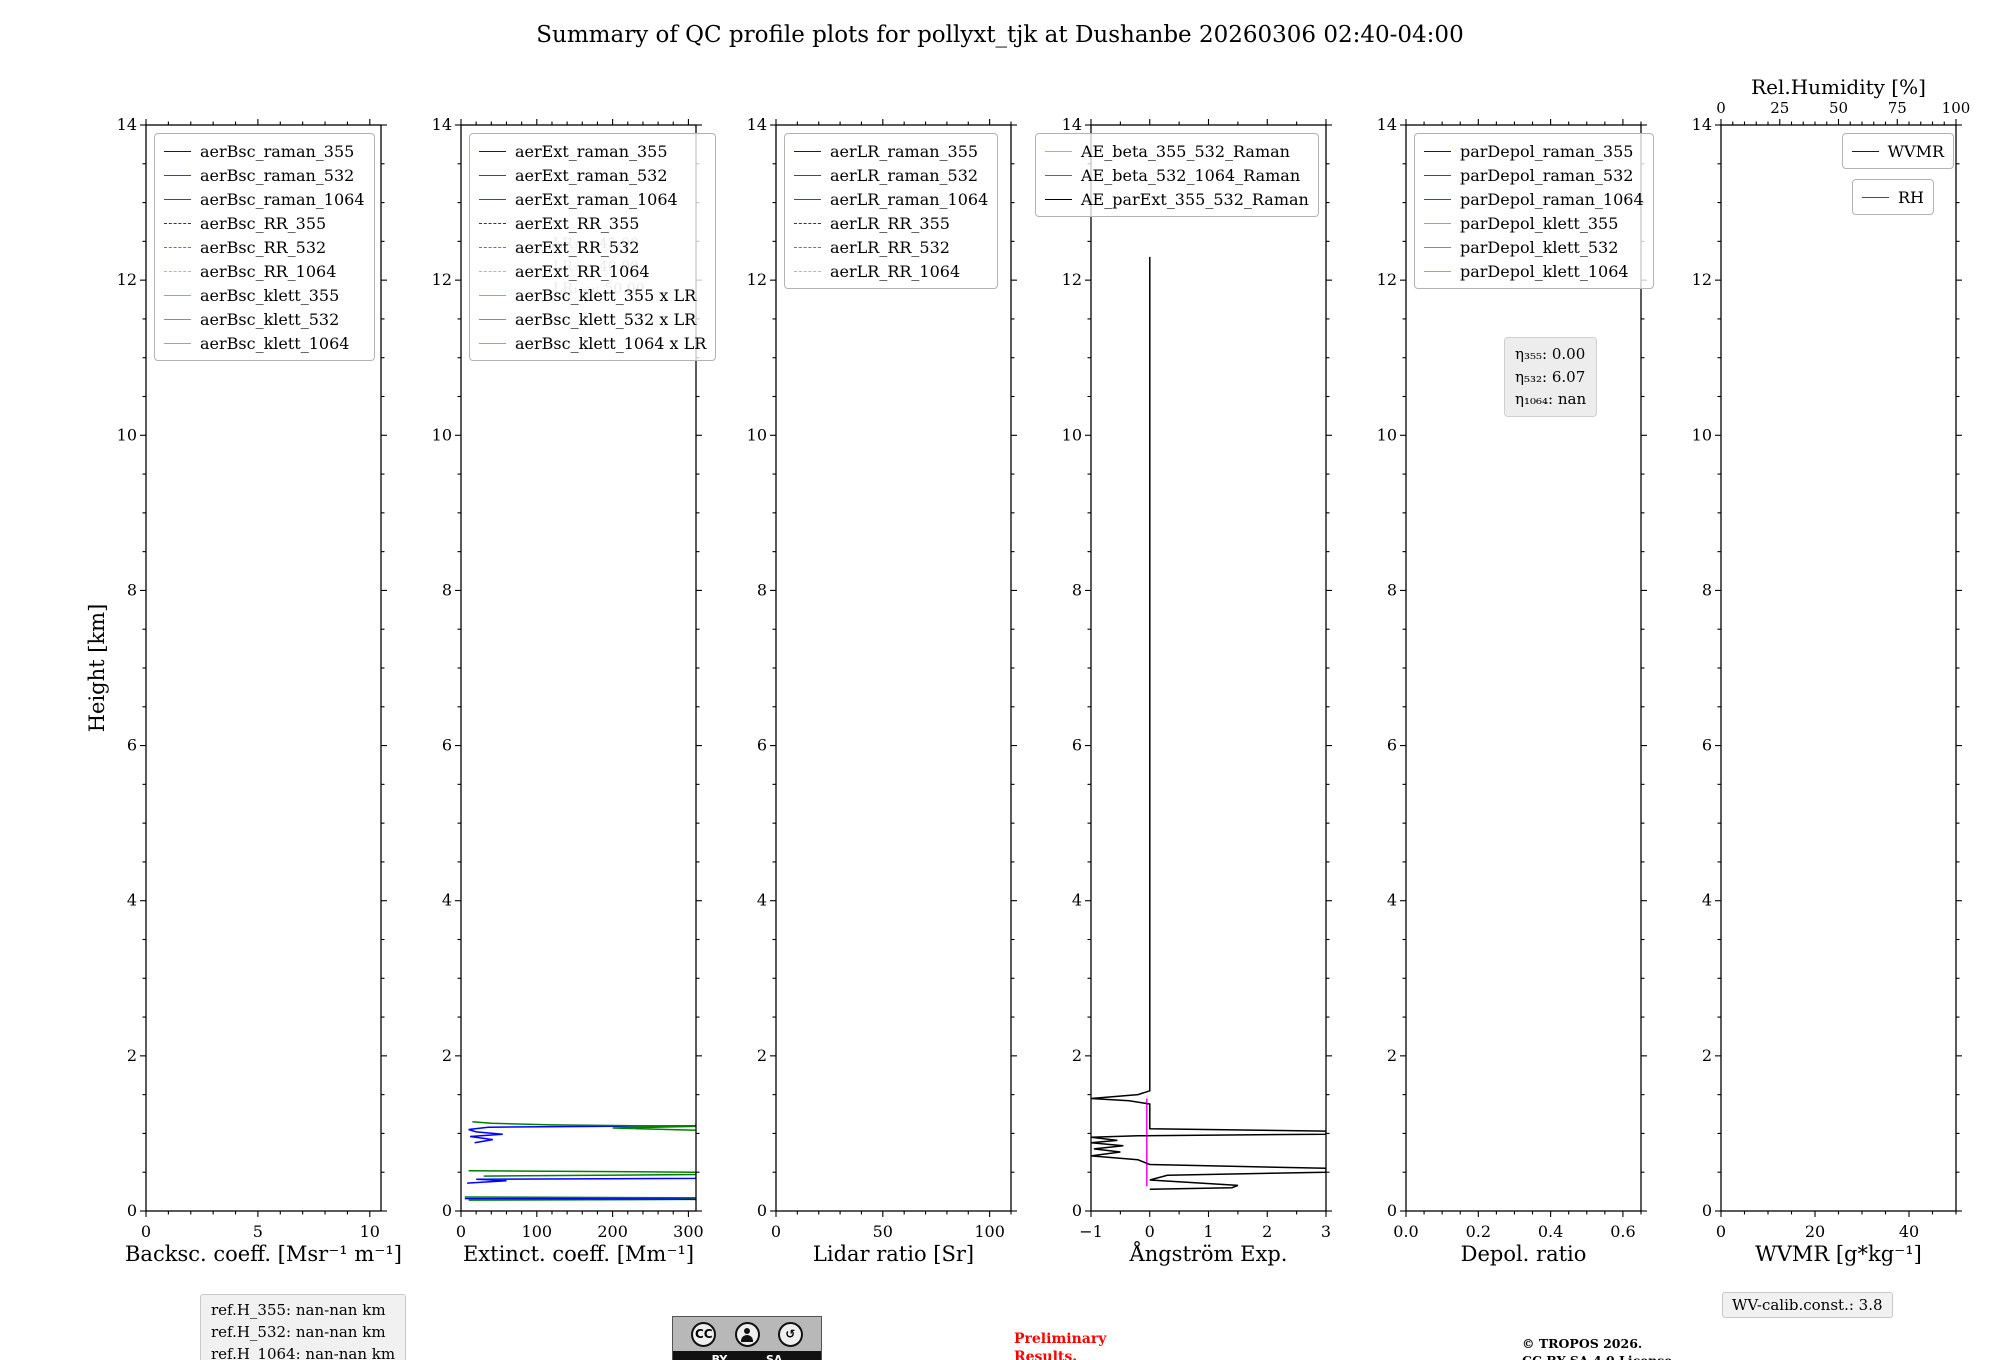 The width and height of the screenshot is (2000, 1360). Describe the element at coordinates (264, 247) in the screenshot. I see `legend-item: aerBsc_RR_532` at that location.